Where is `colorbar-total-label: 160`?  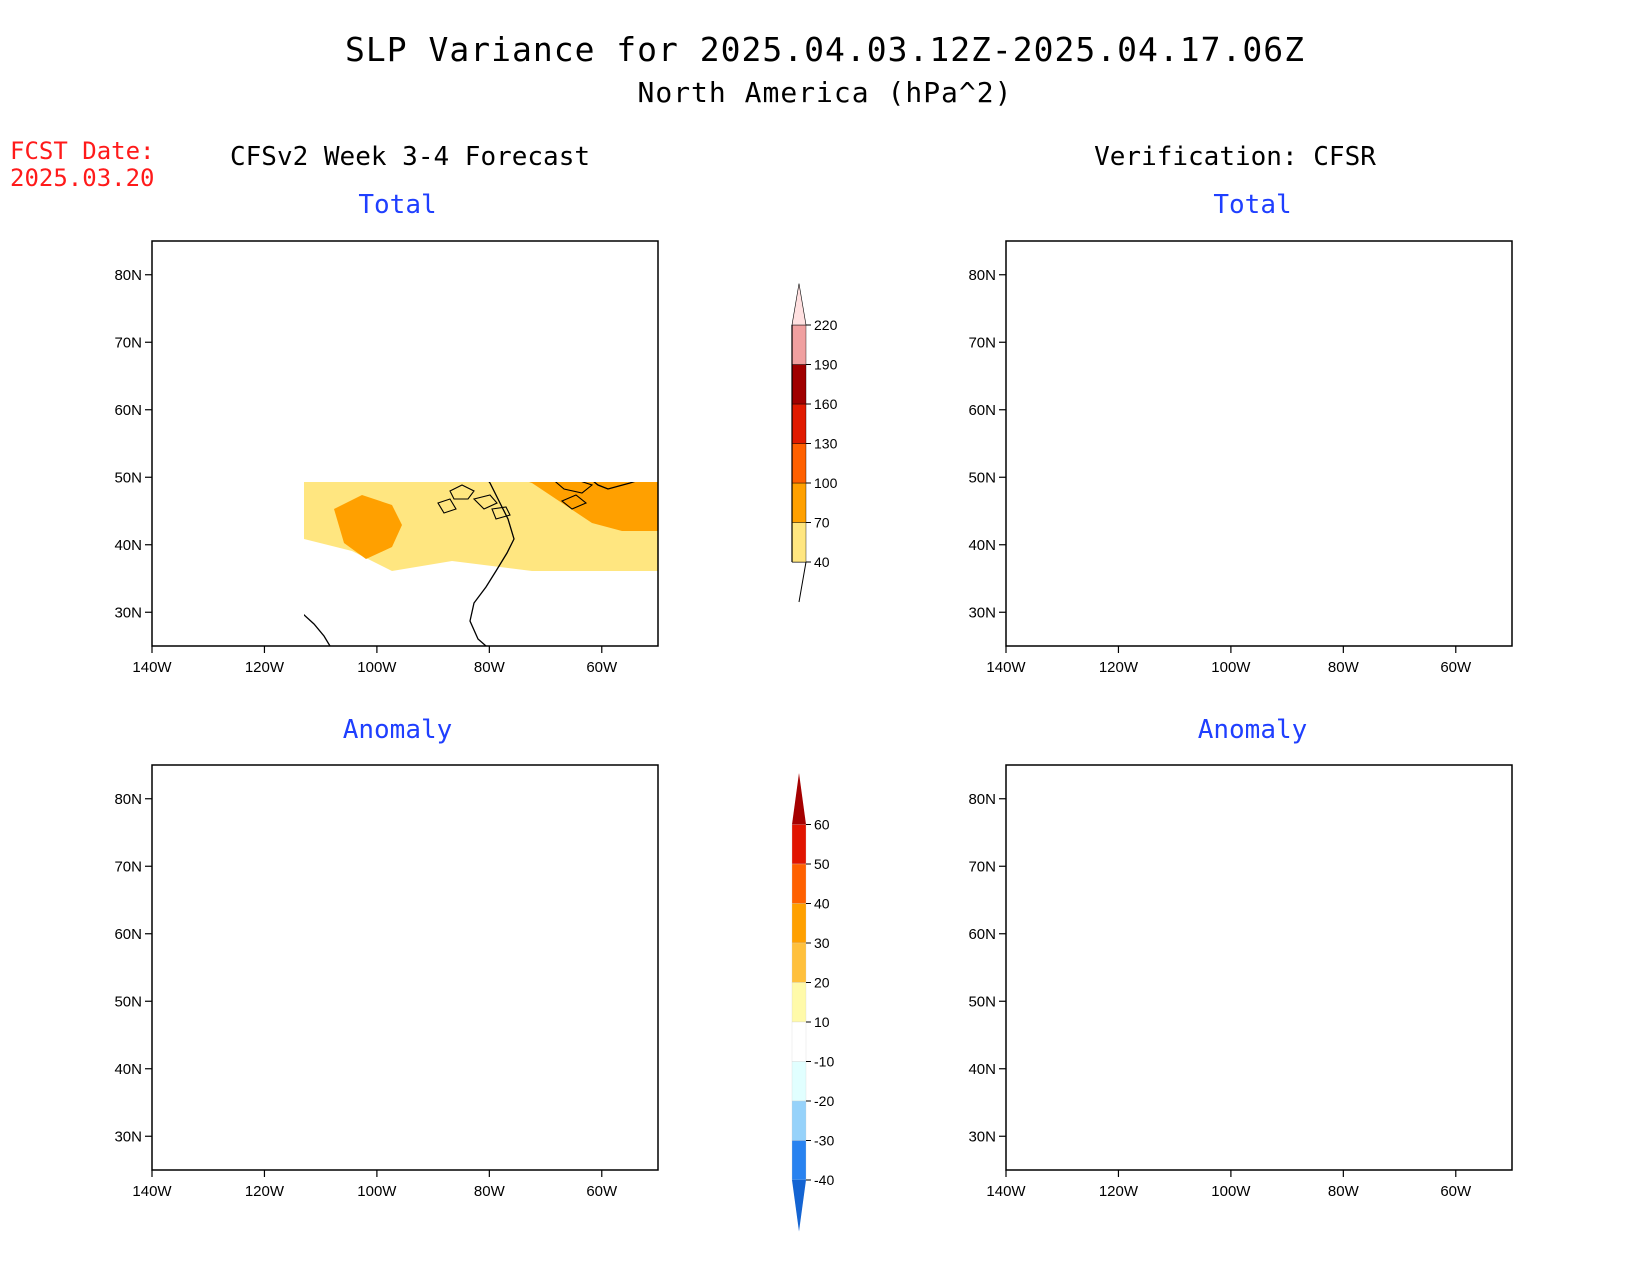 colorbar-total-label: 160 is located at coordinates (826, 404).